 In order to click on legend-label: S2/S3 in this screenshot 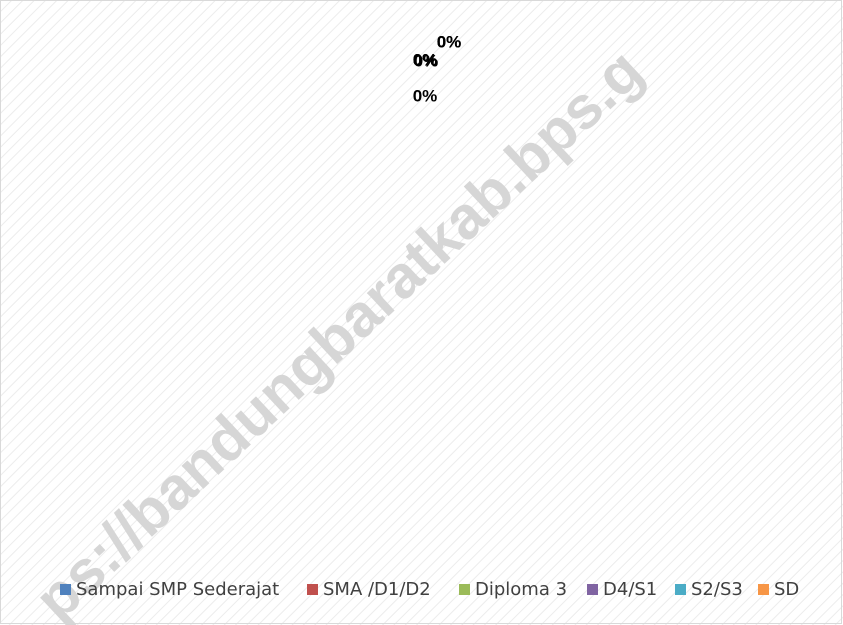, I will do `click(717, 589)`.